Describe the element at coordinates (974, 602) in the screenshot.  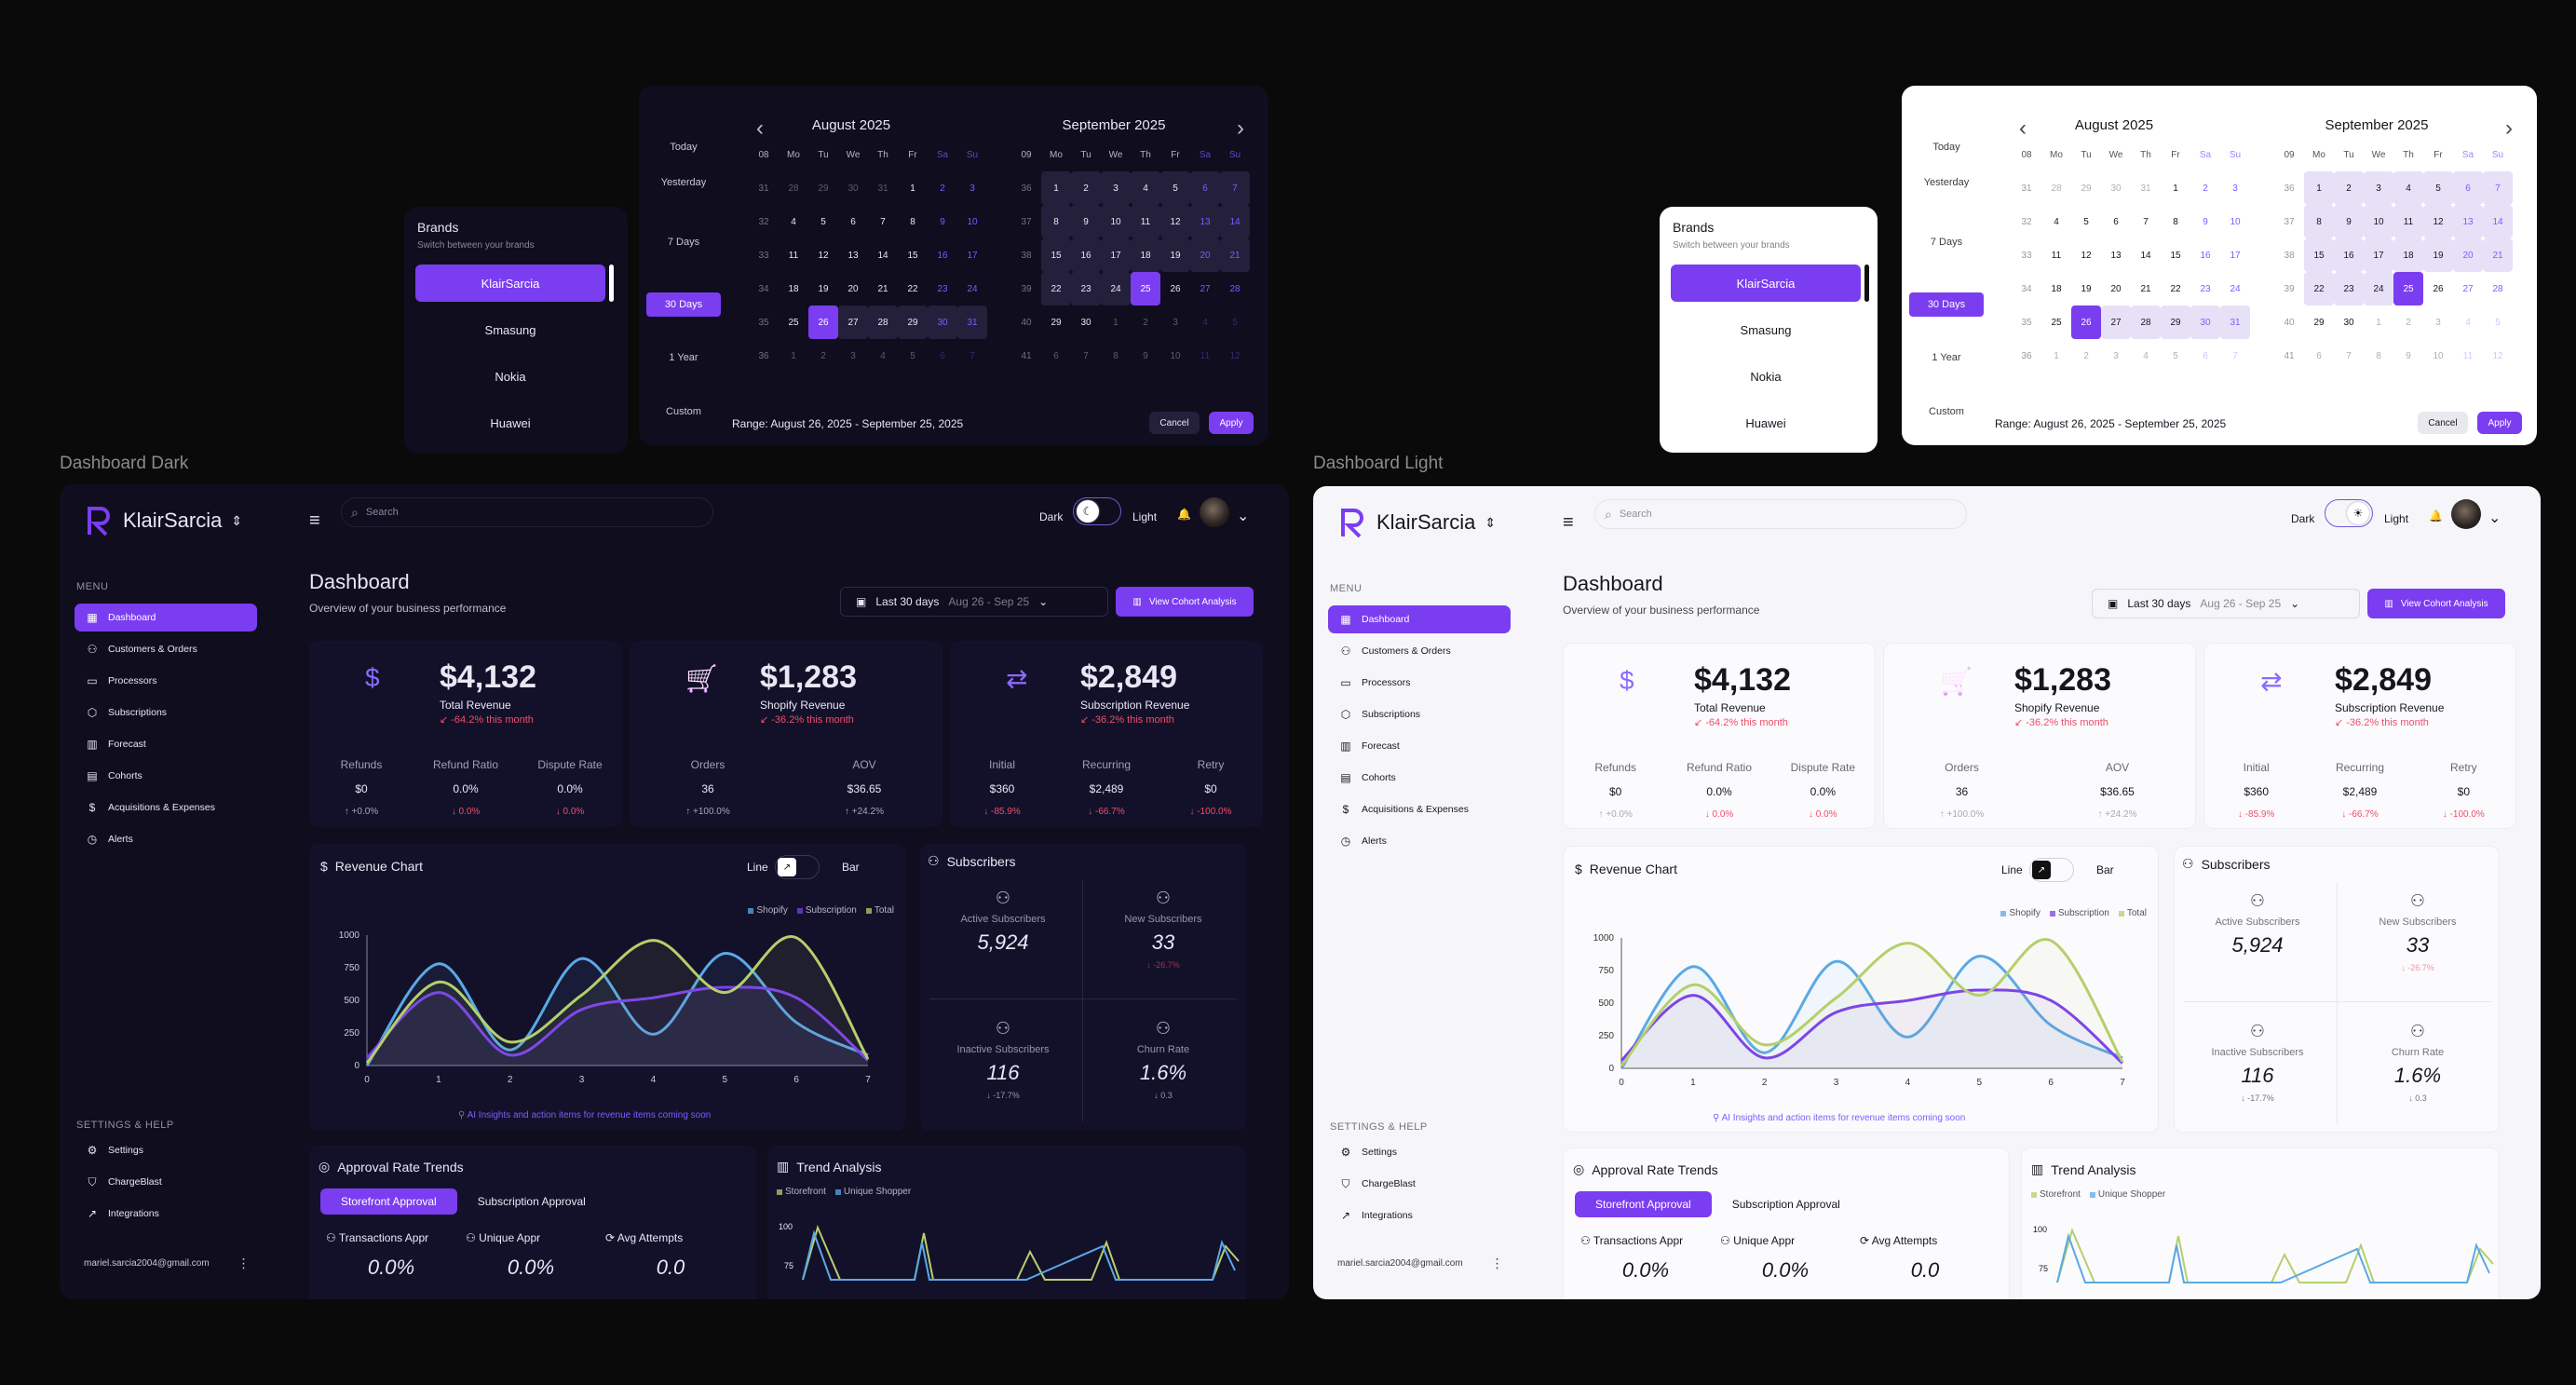
I see `date-range-picker: ▣ Last 30 days Aug 26 - Sep 25 ⌄` at that location.